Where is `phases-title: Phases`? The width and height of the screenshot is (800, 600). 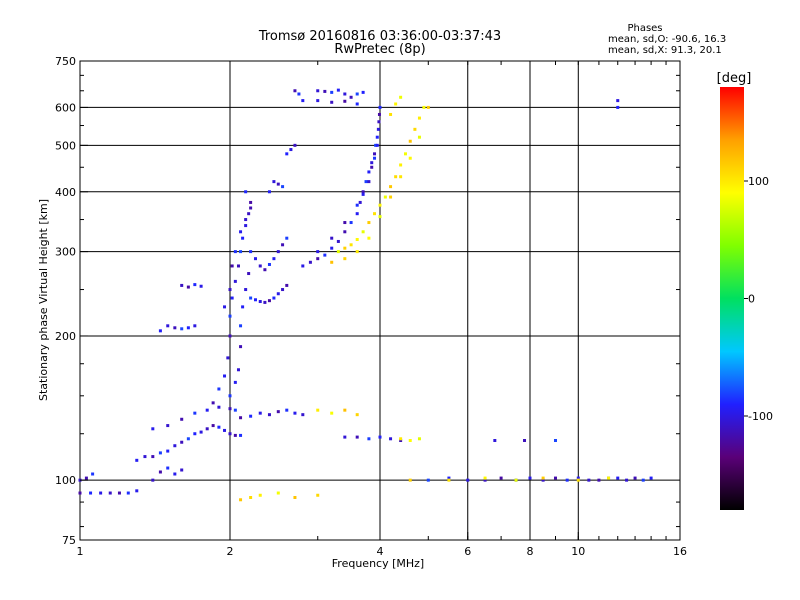
phases-title: Phases is located at coordinates (644, 28).